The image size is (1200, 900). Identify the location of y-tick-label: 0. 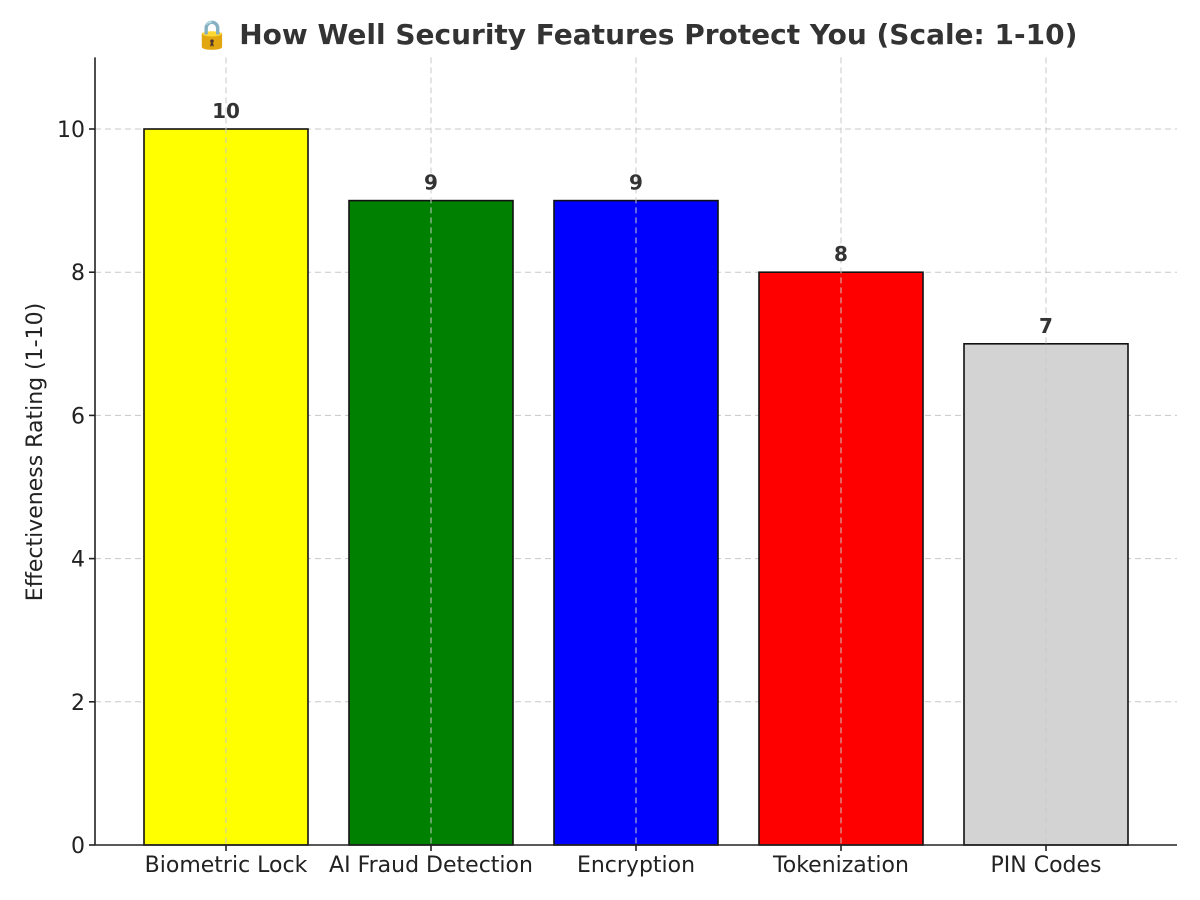
(78, 846).